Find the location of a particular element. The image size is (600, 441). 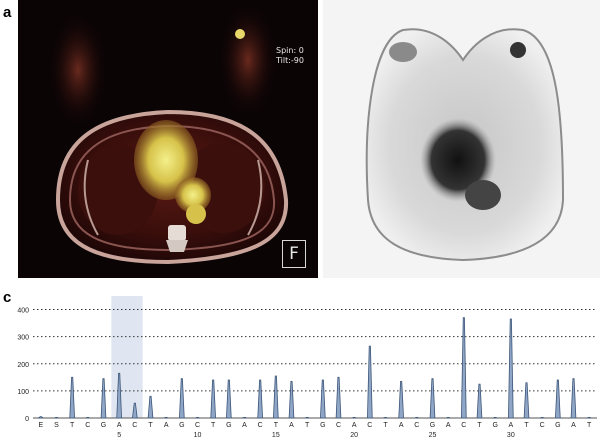

spin-readout: Spin: 0 is located at coordinates (290, 50).